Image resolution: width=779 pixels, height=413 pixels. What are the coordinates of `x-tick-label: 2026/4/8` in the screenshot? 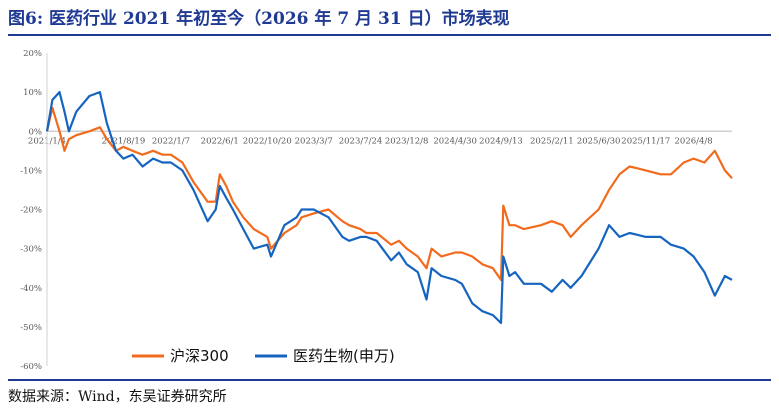 It's located at (694, 141).